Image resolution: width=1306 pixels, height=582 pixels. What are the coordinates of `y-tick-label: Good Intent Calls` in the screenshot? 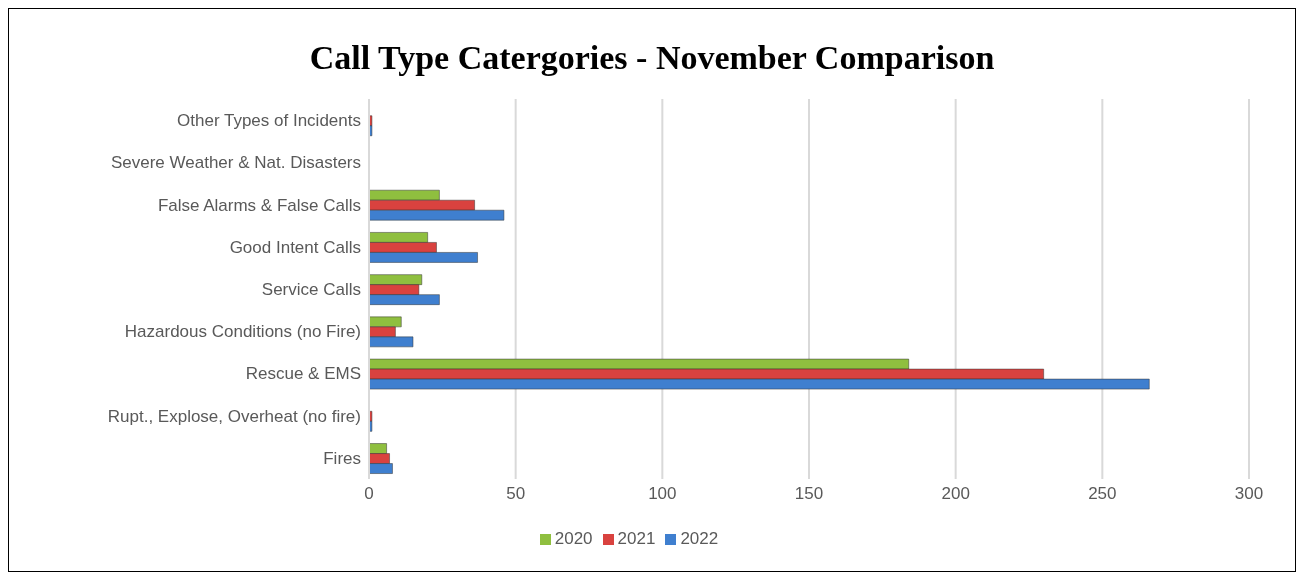 It's located at (295, 247).